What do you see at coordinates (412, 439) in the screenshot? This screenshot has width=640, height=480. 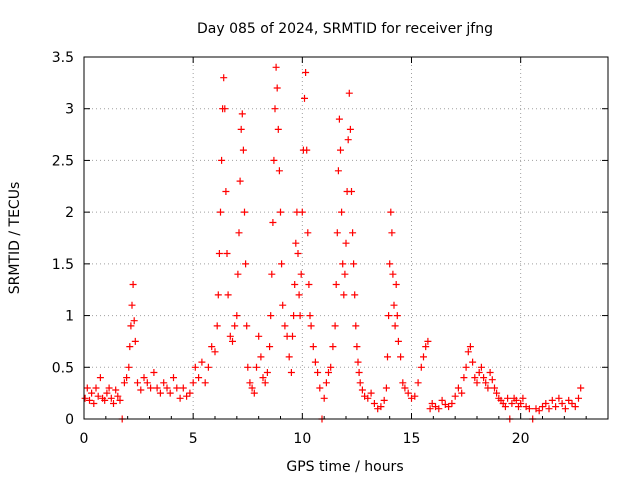 I see `x-tick-label: 15` at bounding box center [412, 439].